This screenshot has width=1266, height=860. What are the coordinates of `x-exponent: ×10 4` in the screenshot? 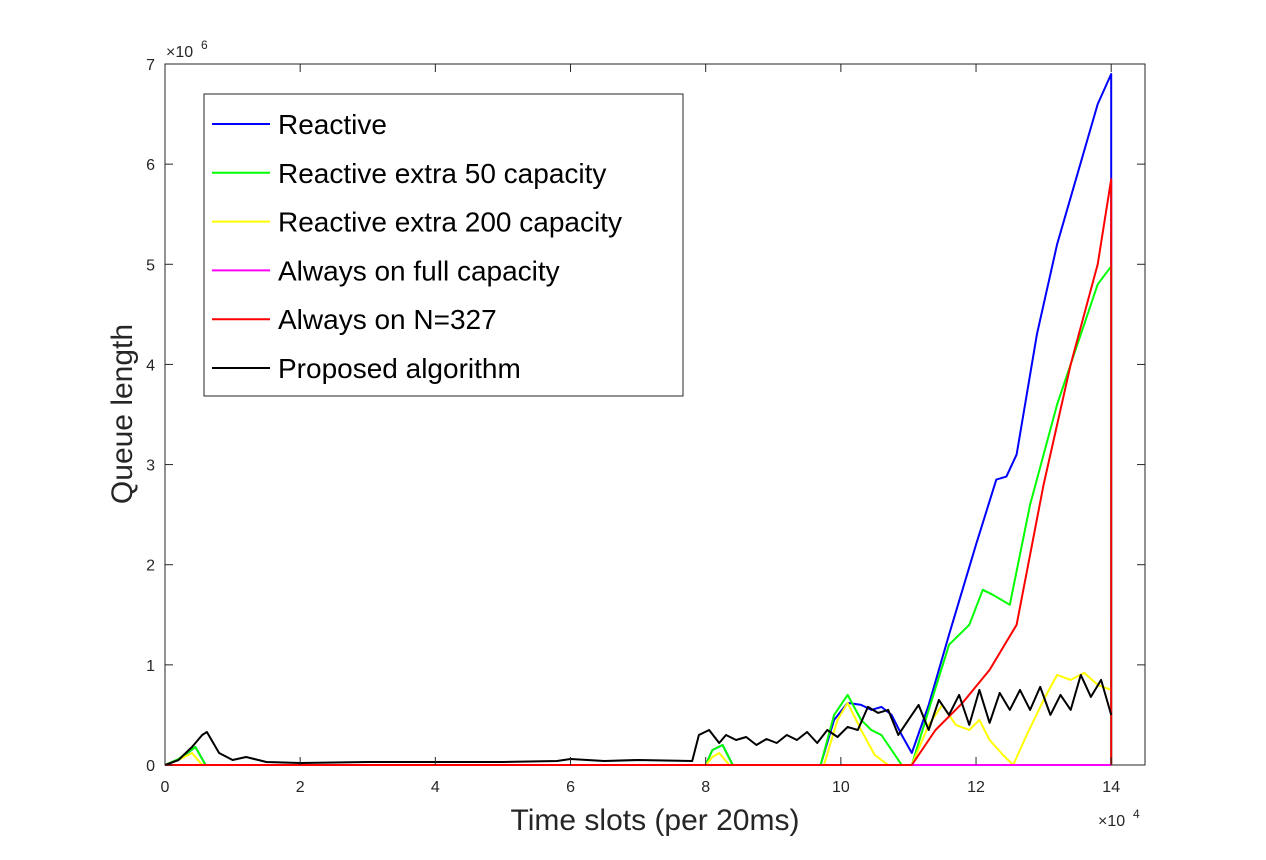 It's located at (1119, 818).